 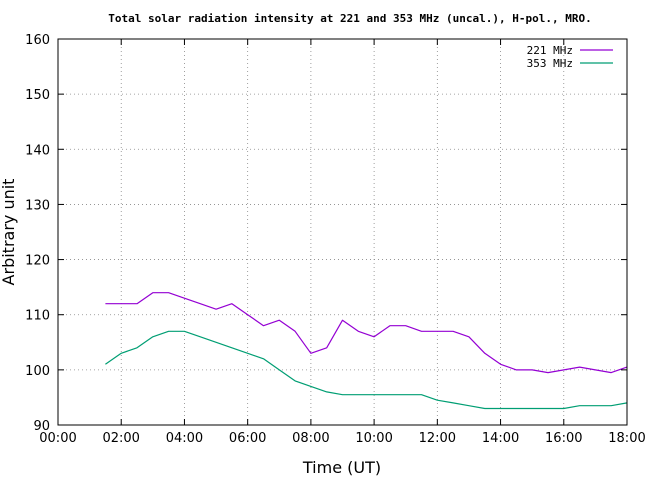 What do you see at coordinates (41, 426) in the screenshot?
I see `y-tick-label: 90` at bounding box center [41, 426].